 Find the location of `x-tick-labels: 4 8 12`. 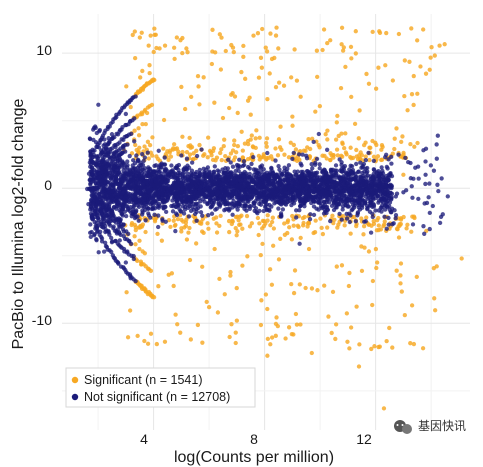

x-tick-labels: 4 8 12 is located at coordinates (256, 439).